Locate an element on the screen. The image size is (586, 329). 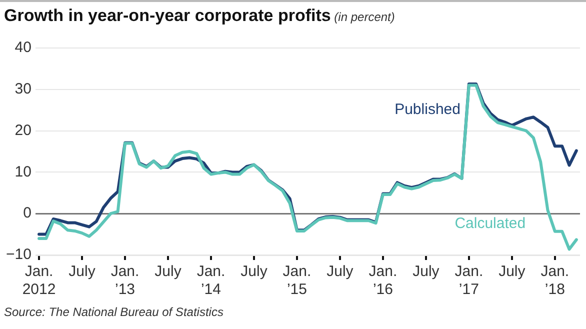
x-tick-label: Jan. ’14 is located at coordinates (211, 280).